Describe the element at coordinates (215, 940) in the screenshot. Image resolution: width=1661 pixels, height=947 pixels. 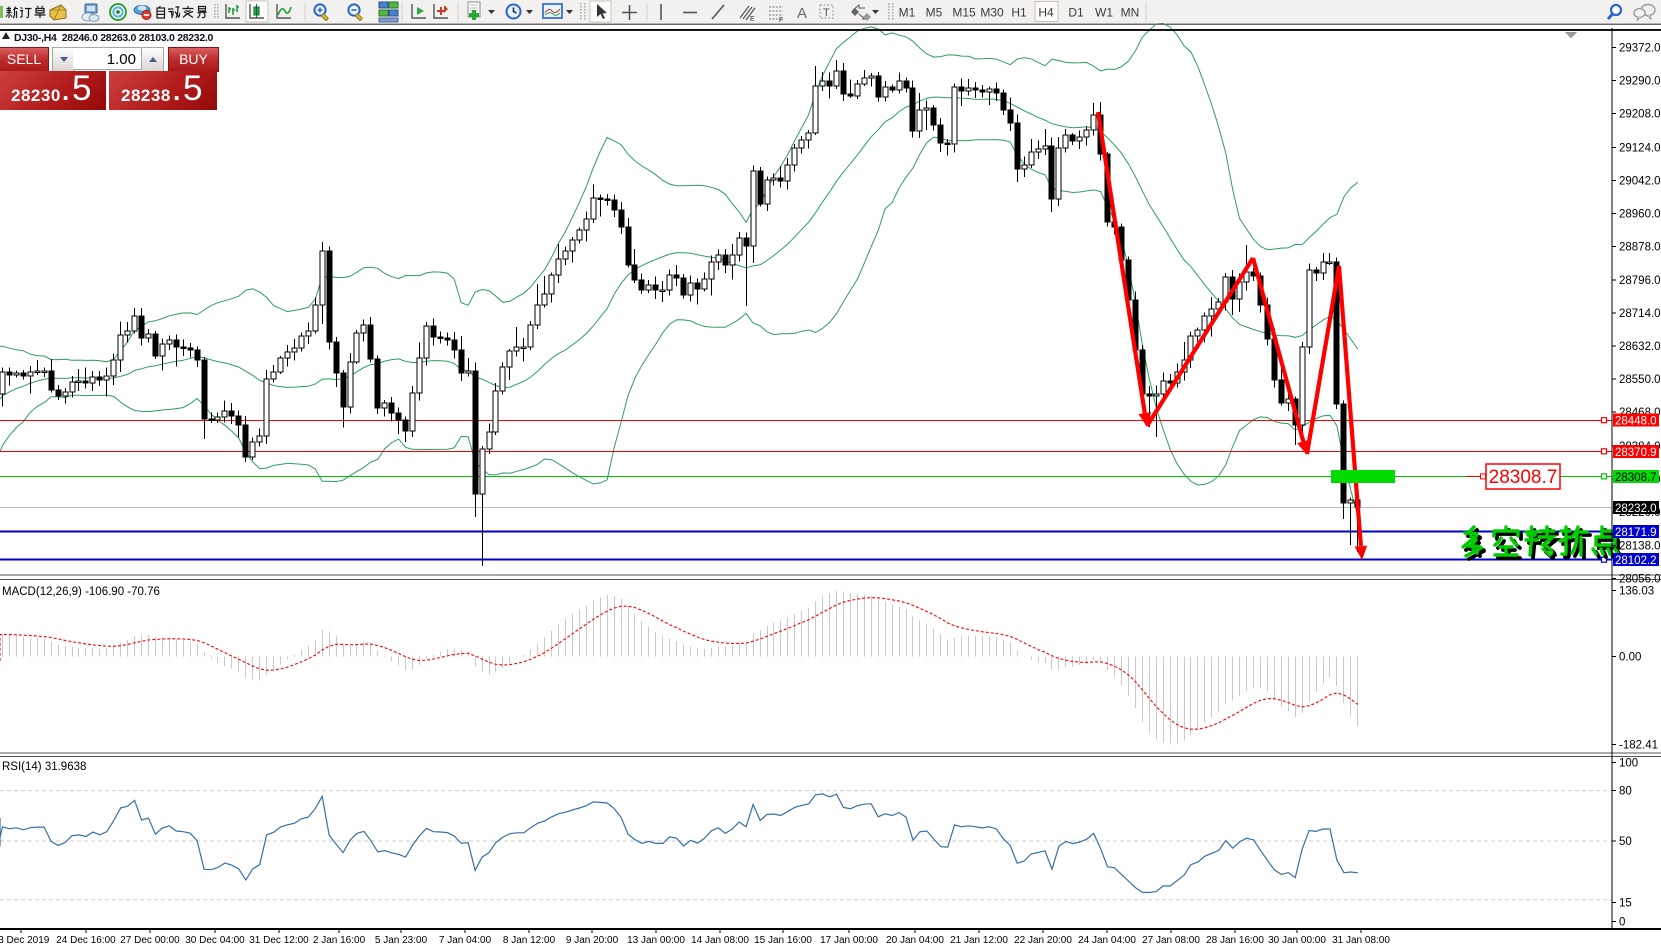
I see `svg-text: 30 Dec 04:00` at that location.